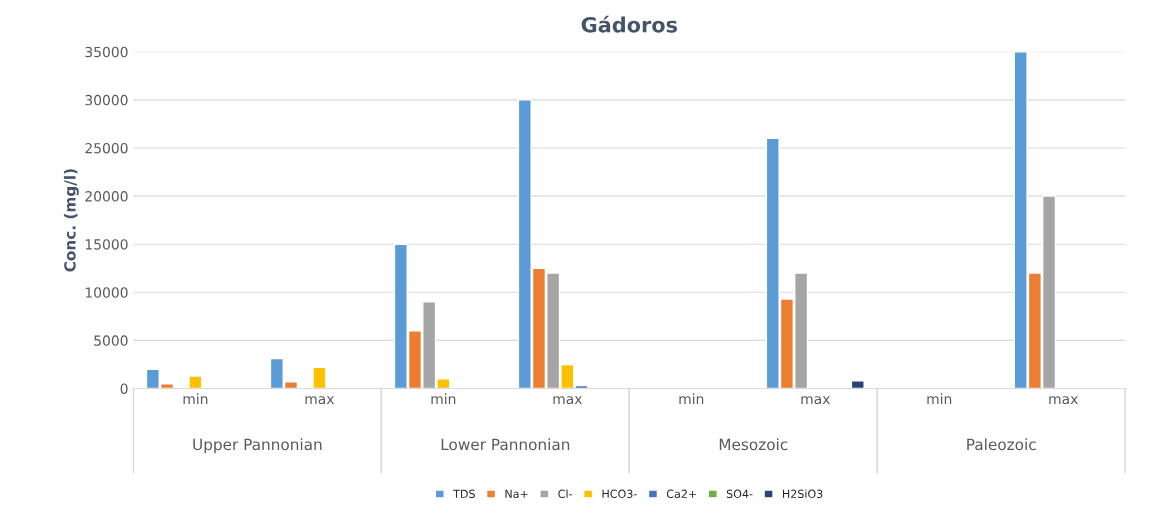 This screenshot has width=1160, height=518. Describe the element at coordinates (111, 340) in the screenshot. I see `y-tick-label: 5000` at that location.